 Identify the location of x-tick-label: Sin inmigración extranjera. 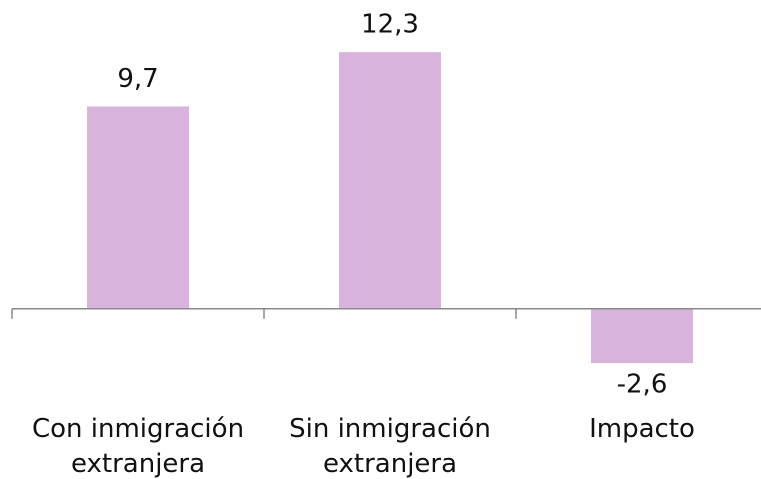
(390, 446).